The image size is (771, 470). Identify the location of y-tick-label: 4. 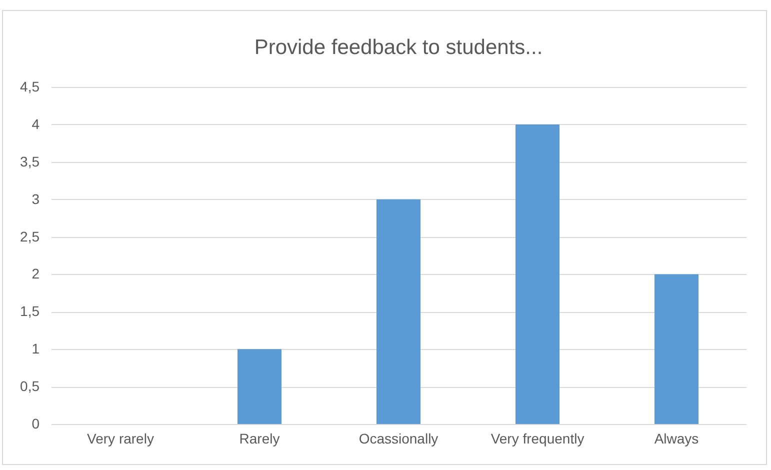
(36, 124).